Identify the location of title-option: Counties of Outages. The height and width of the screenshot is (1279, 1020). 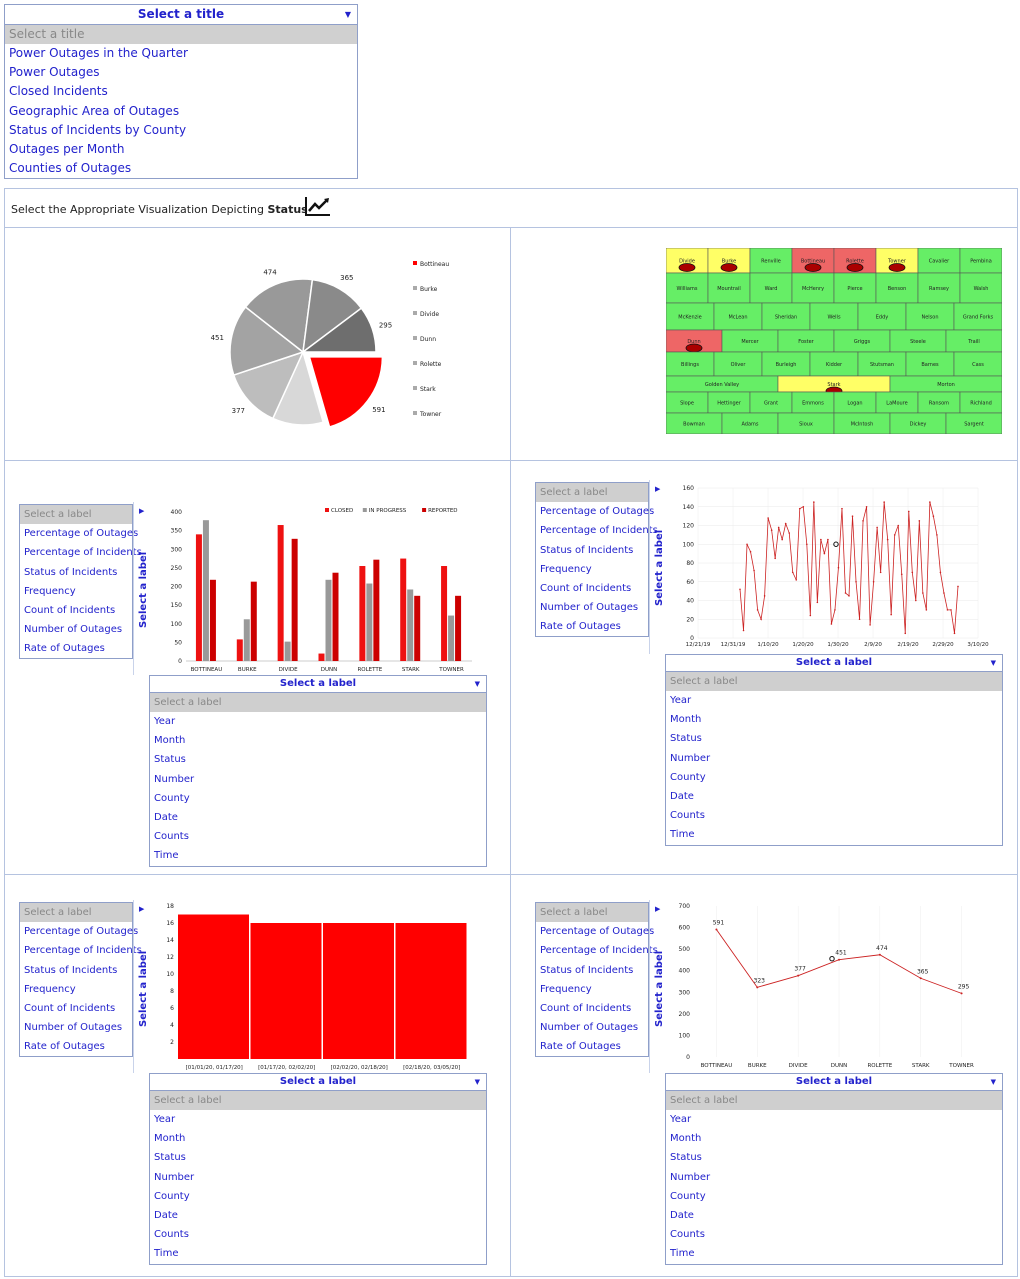
(70, 168).